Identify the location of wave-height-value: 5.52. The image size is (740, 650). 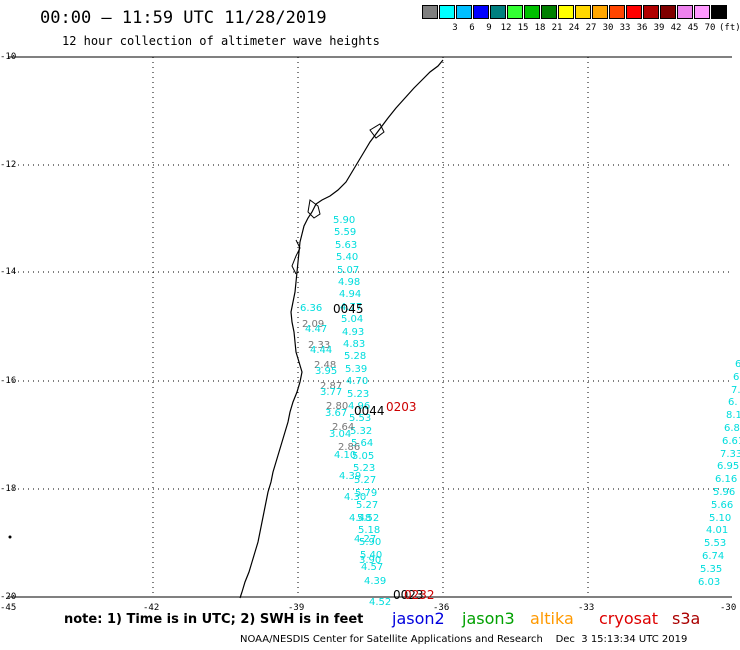
(368, 518).